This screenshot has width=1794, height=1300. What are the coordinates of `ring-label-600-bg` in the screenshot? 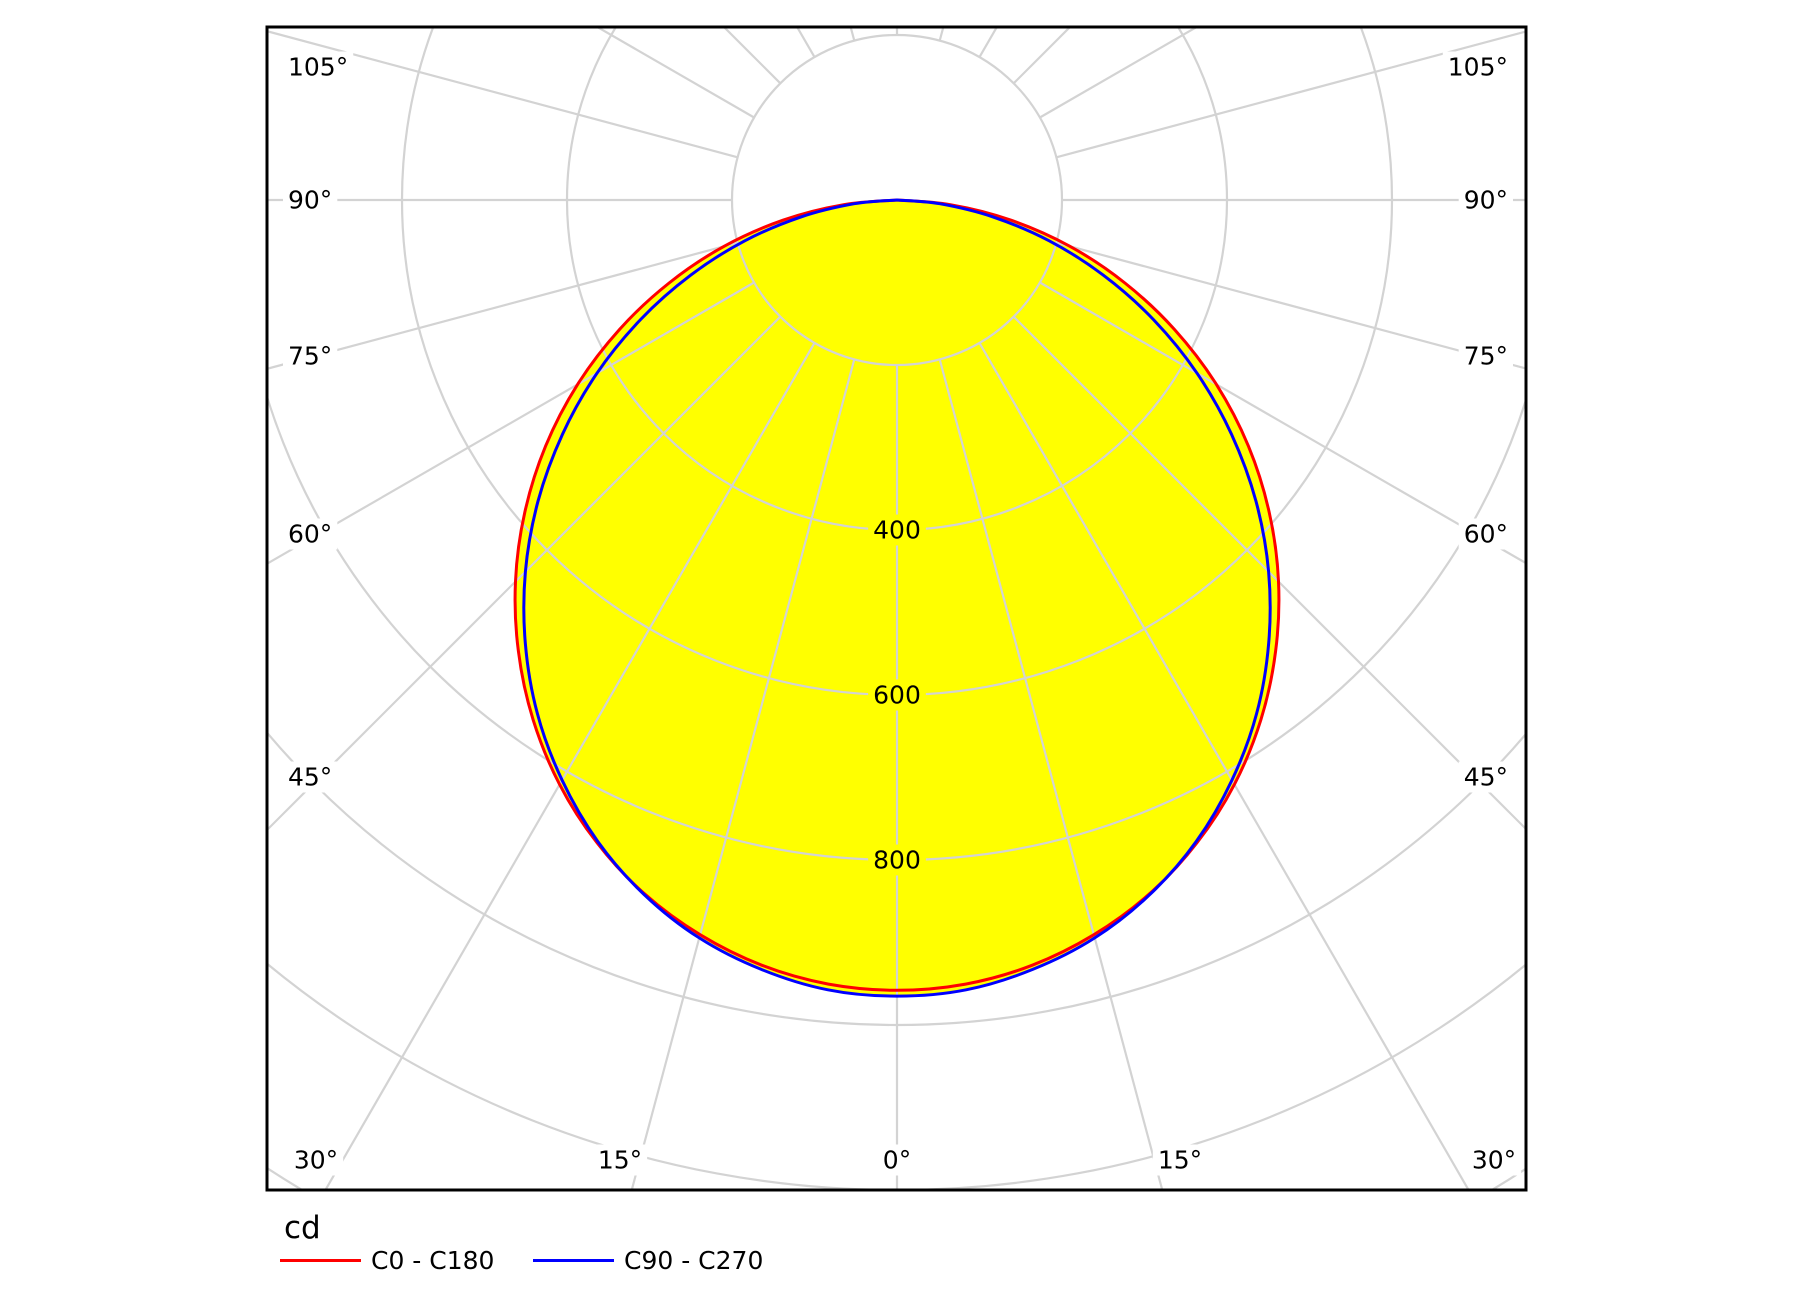 It's located at (897, 695).